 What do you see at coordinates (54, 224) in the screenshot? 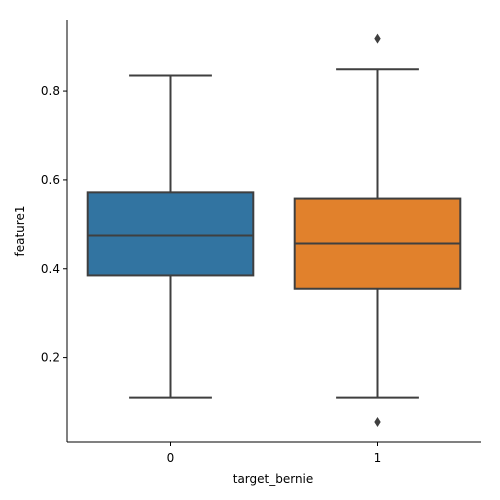
I see `y-axis-ticks: 0.2 0.4 0.6 0.8` at bounding box center [54, 224].